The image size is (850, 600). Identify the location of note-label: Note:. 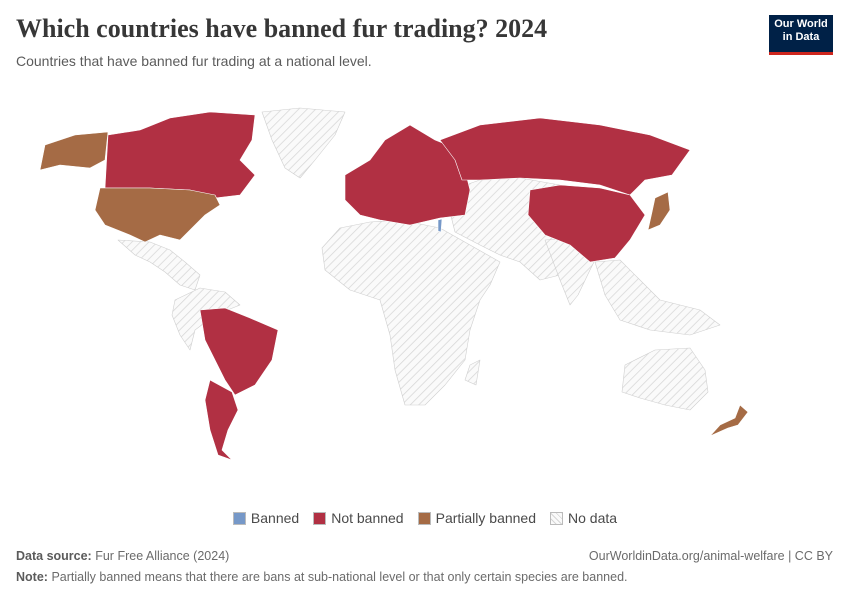
(32, 577).